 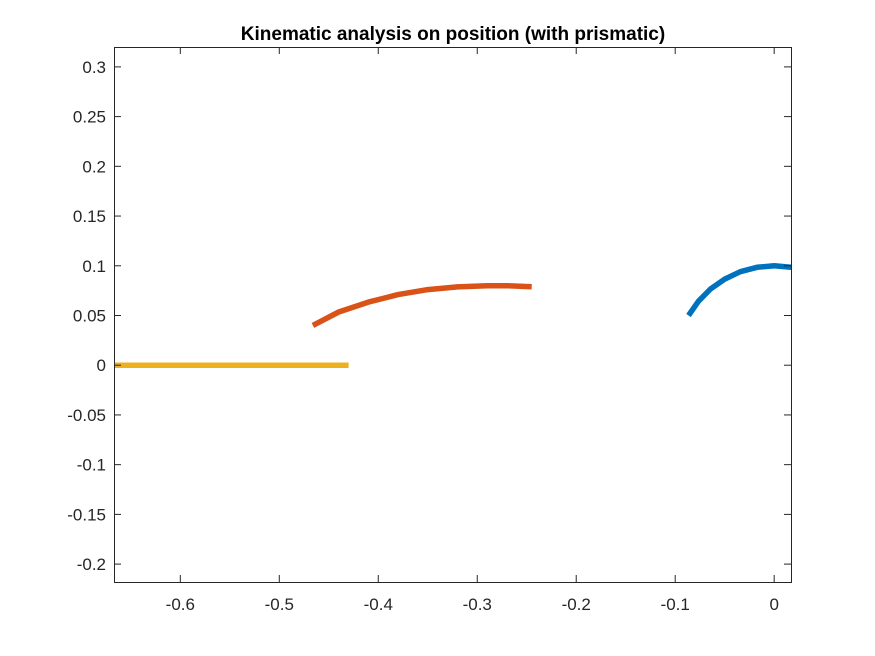 What do you see at coordinates (94, 266) in the screenshot?
I see `y-tick-label: 0.1` at bounding box center [94, 266].